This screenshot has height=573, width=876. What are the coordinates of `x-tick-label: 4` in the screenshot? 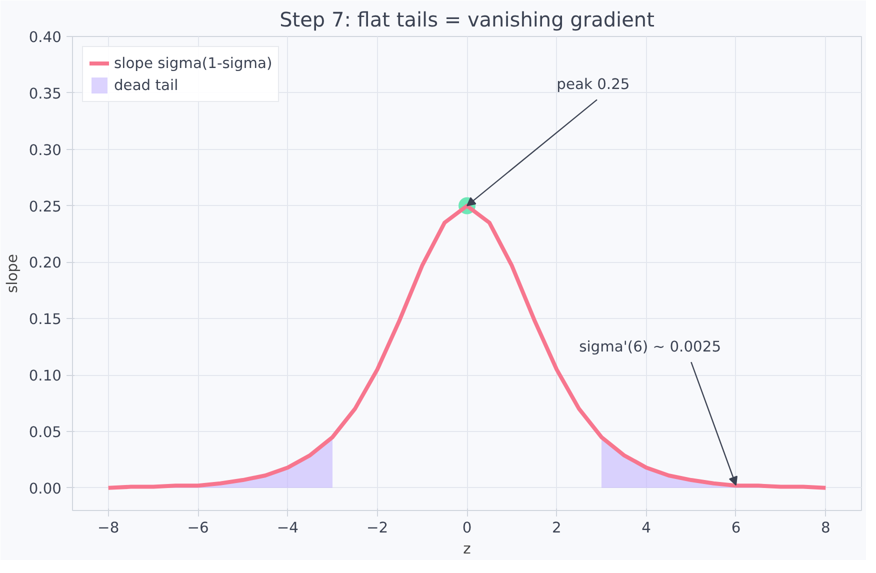 It's located at (646, 528).